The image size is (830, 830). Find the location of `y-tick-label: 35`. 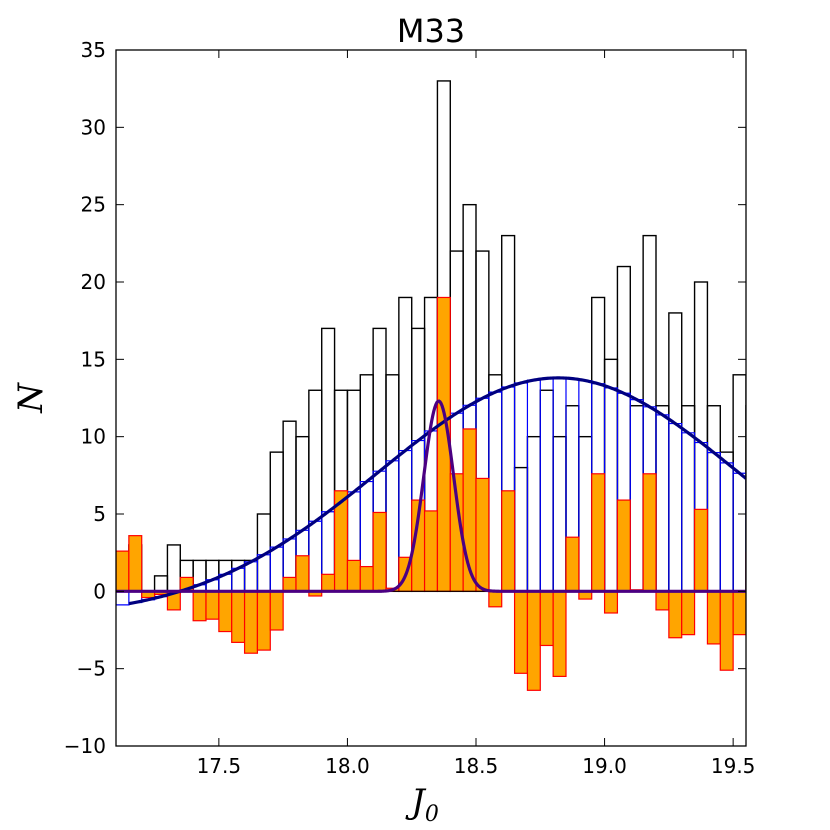

y-tick-label: 35 is located at coordinates (93, 50).